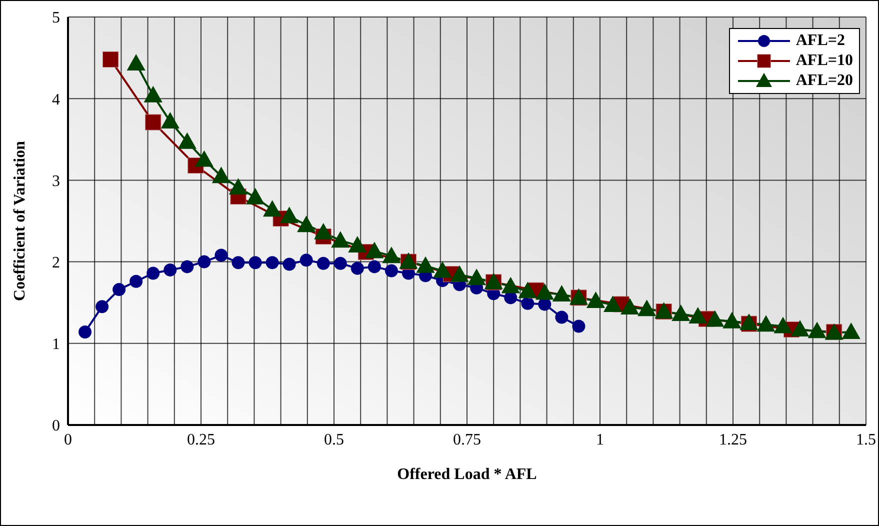 The height and width of the screenshot is (526, 879). What do you see at coordinates (334, 439) in the screenshot?
I see `x-tick-label: 0.5` at bounding box center [334, 439].